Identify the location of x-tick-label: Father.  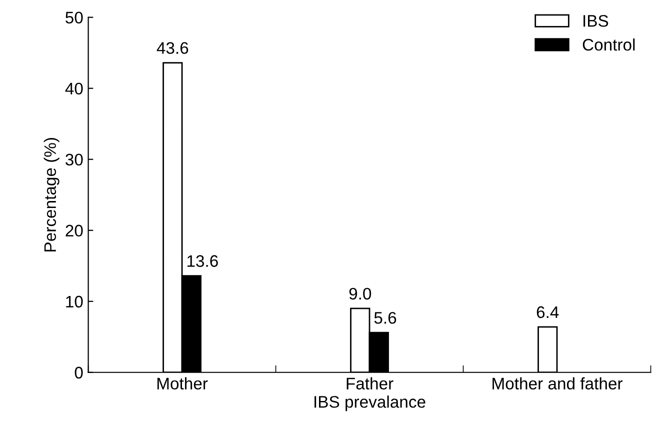
(370, 383).